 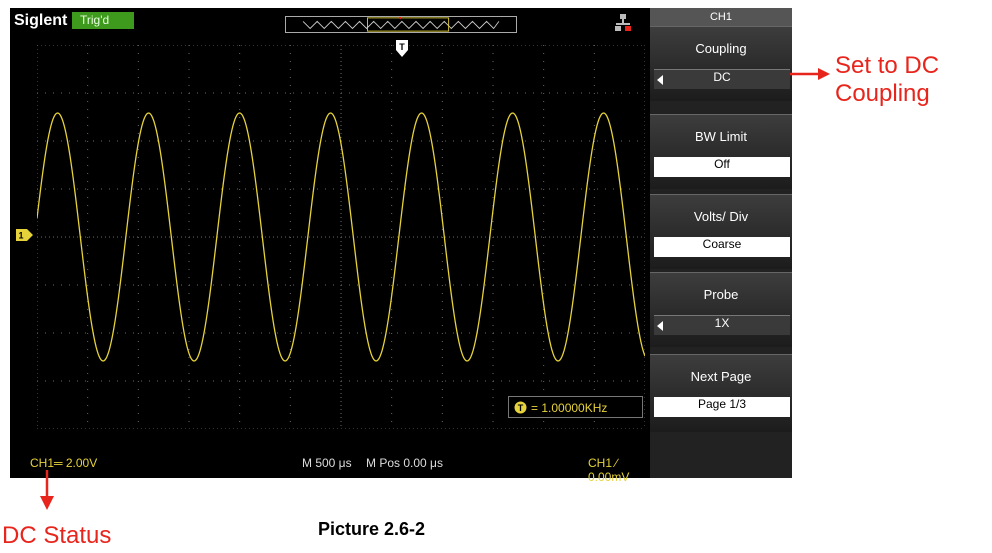 I want to click on overview-waveform, so click(x=401, y=25).